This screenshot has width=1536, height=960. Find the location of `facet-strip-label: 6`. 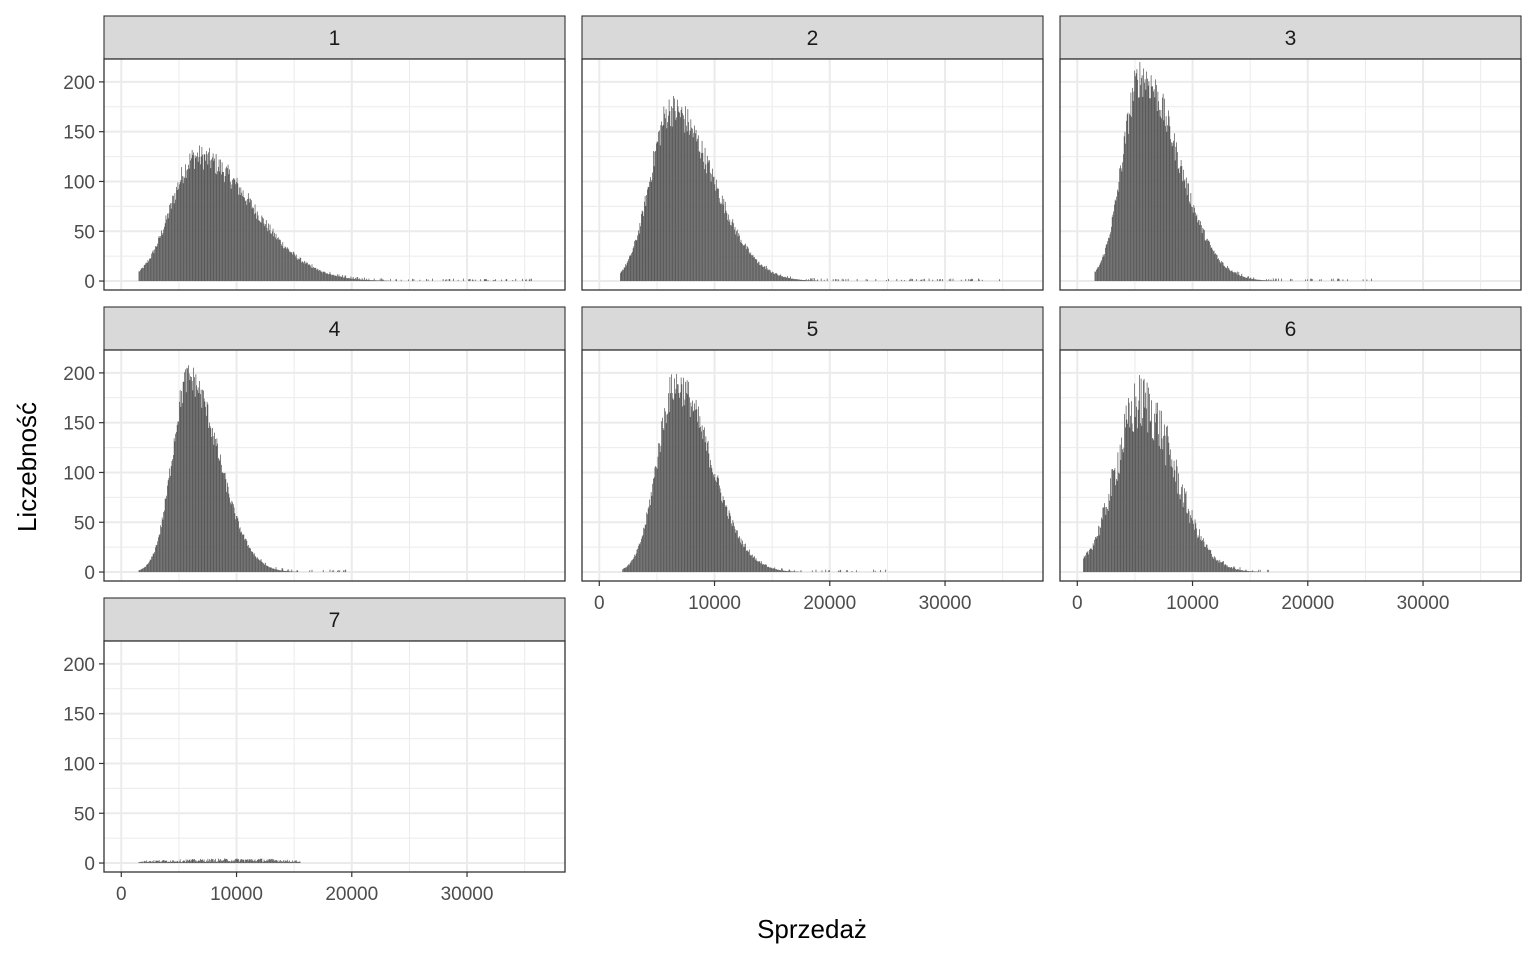

facet-strip-label: 6 is located at coordinates (1291, 329).